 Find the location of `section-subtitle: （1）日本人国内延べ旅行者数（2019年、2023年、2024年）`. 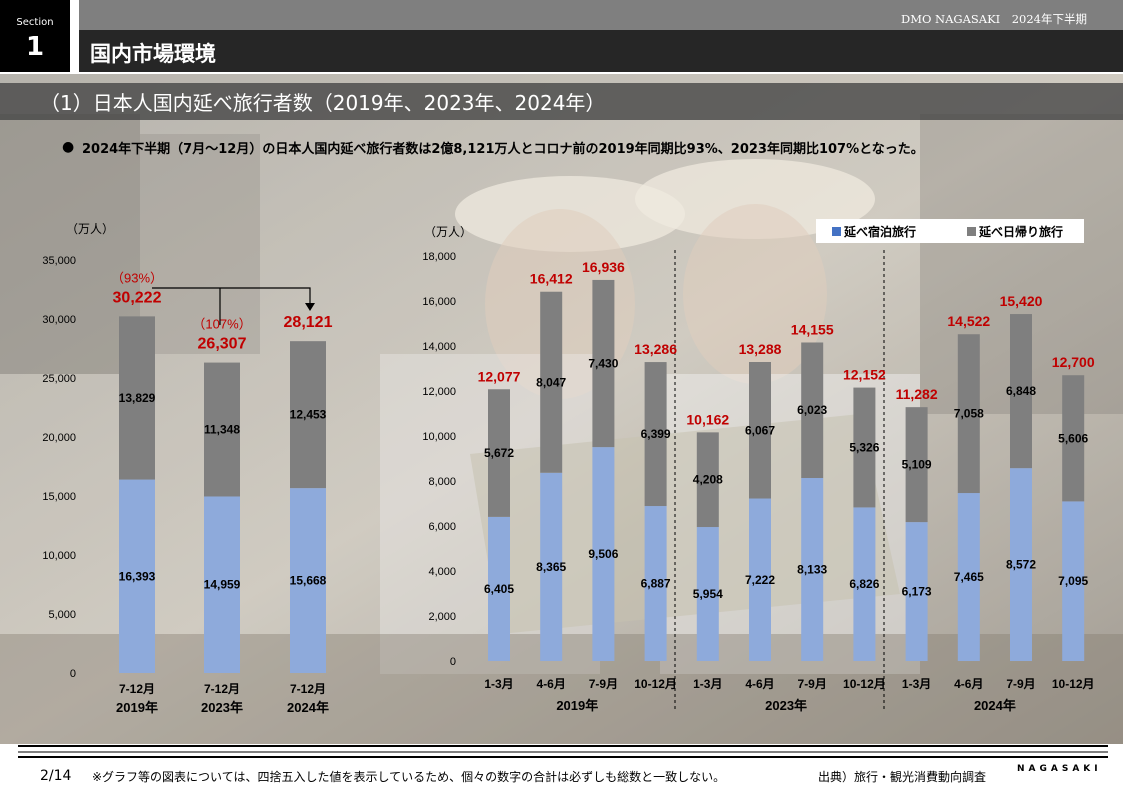

section-subtitle: （1）日本人国内延べ旅行者数（2019年、2023年、2024年） is located at coordinates (323, 103).